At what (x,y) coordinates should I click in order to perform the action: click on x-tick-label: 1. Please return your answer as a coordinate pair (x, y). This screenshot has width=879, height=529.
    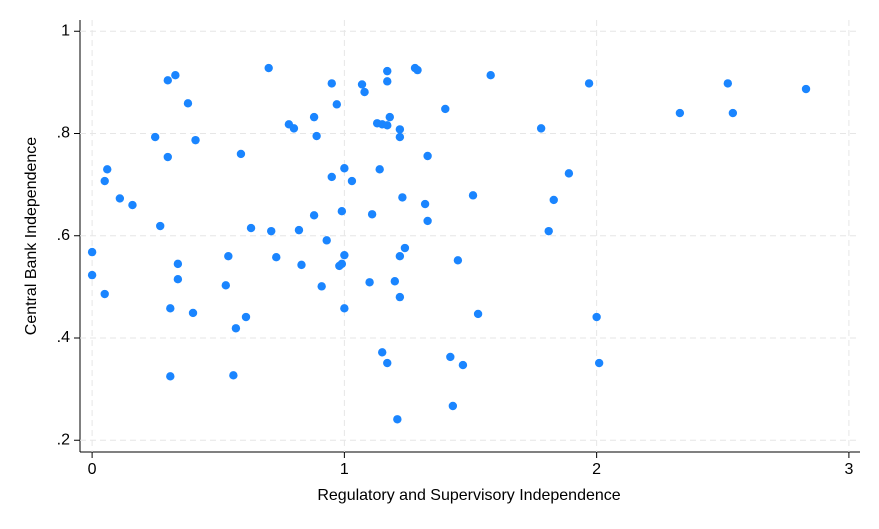
    Looking at the image, I should click on (344, 469).